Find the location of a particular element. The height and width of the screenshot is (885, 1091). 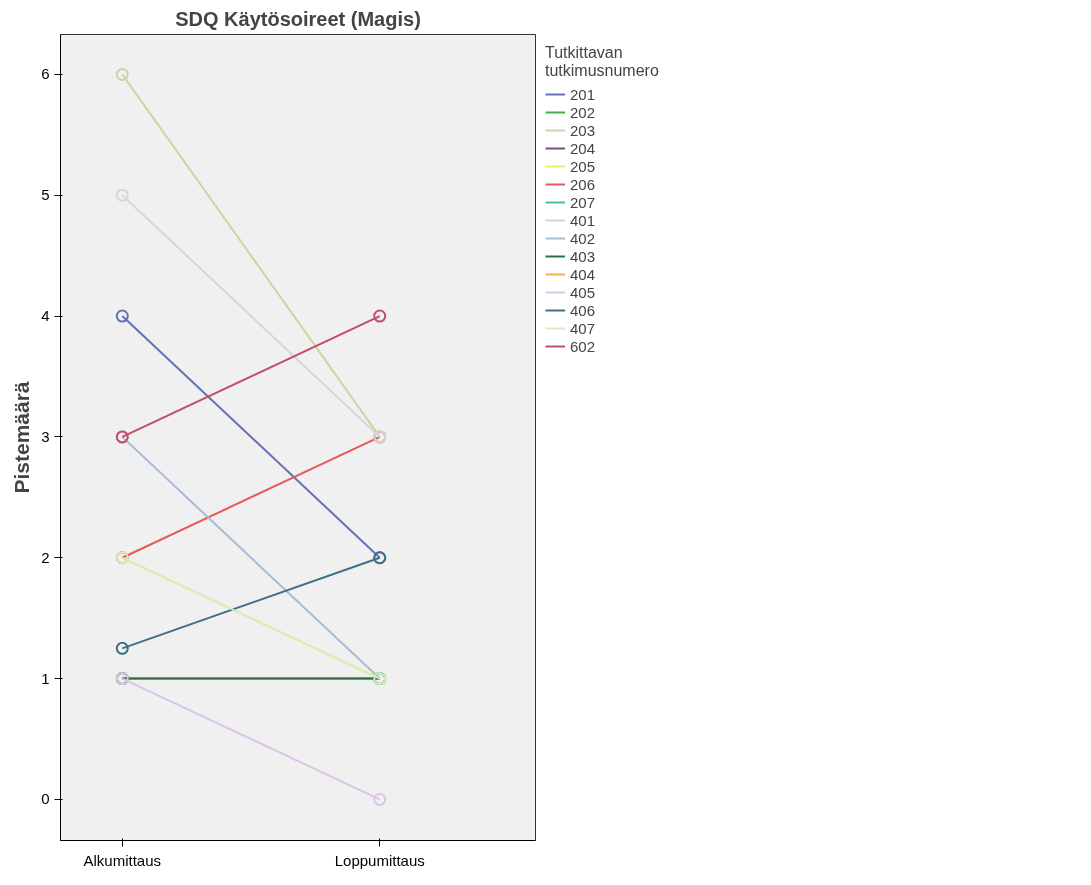

y-tick-label: 2 is located at coordinates (45, 557).